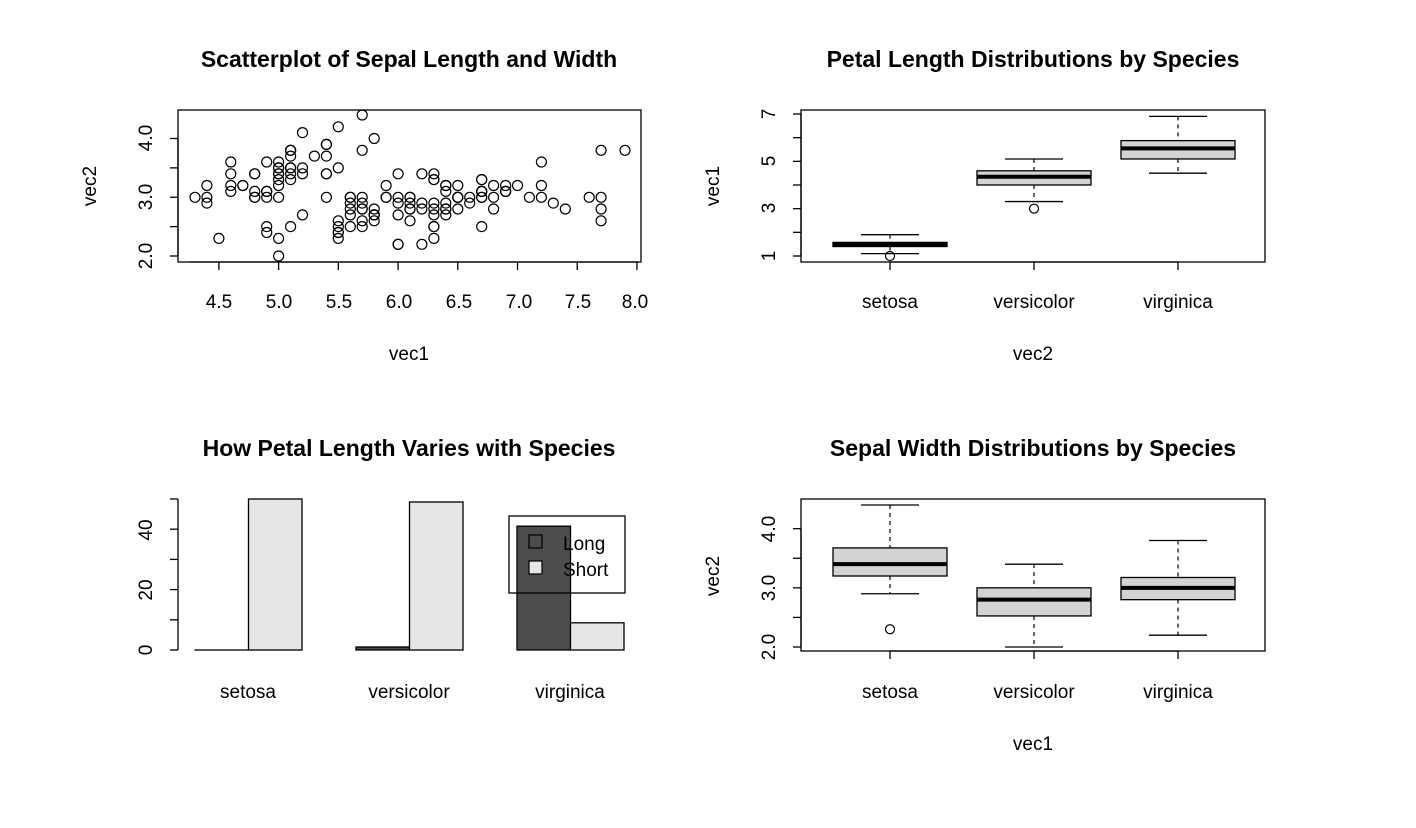 This screenshot has width=1416, height=828. I want to click on petal-boxplot-title: Petal Length Distributions by Species, so click(1033, 59).